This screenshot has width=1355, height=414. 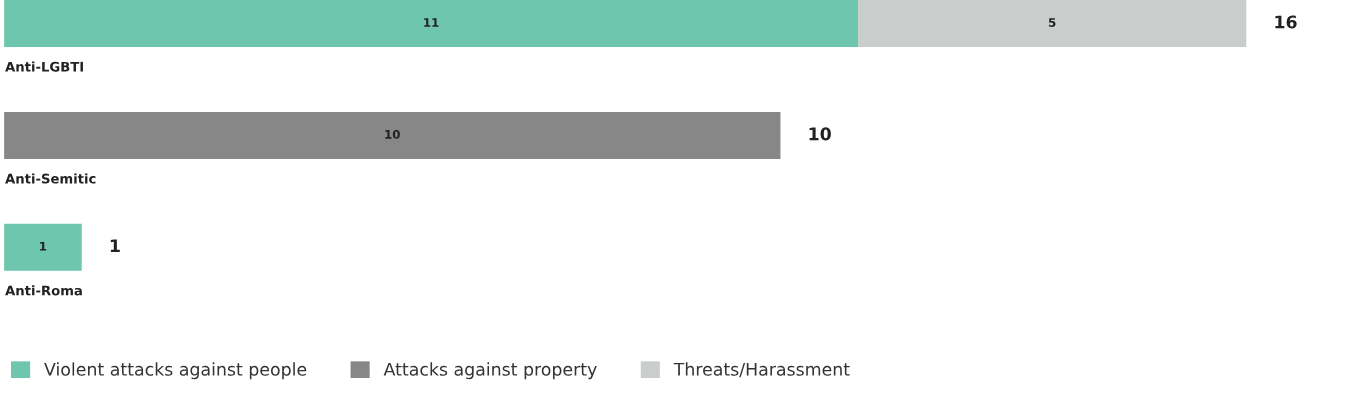 What do you see at coordinates (43, 290) in the screenshot?
I see `y-tick-label: Anti-Roma` at bounding box center [43, 290].